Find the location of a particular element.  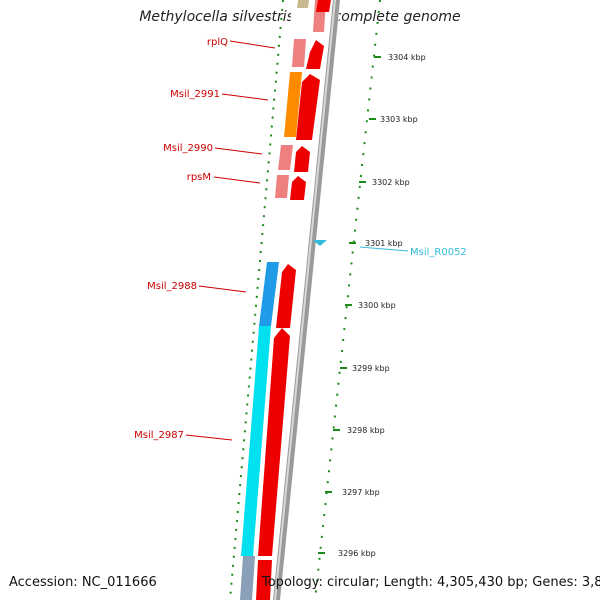

top-cds-fragment is located at coordinates (323, 6).